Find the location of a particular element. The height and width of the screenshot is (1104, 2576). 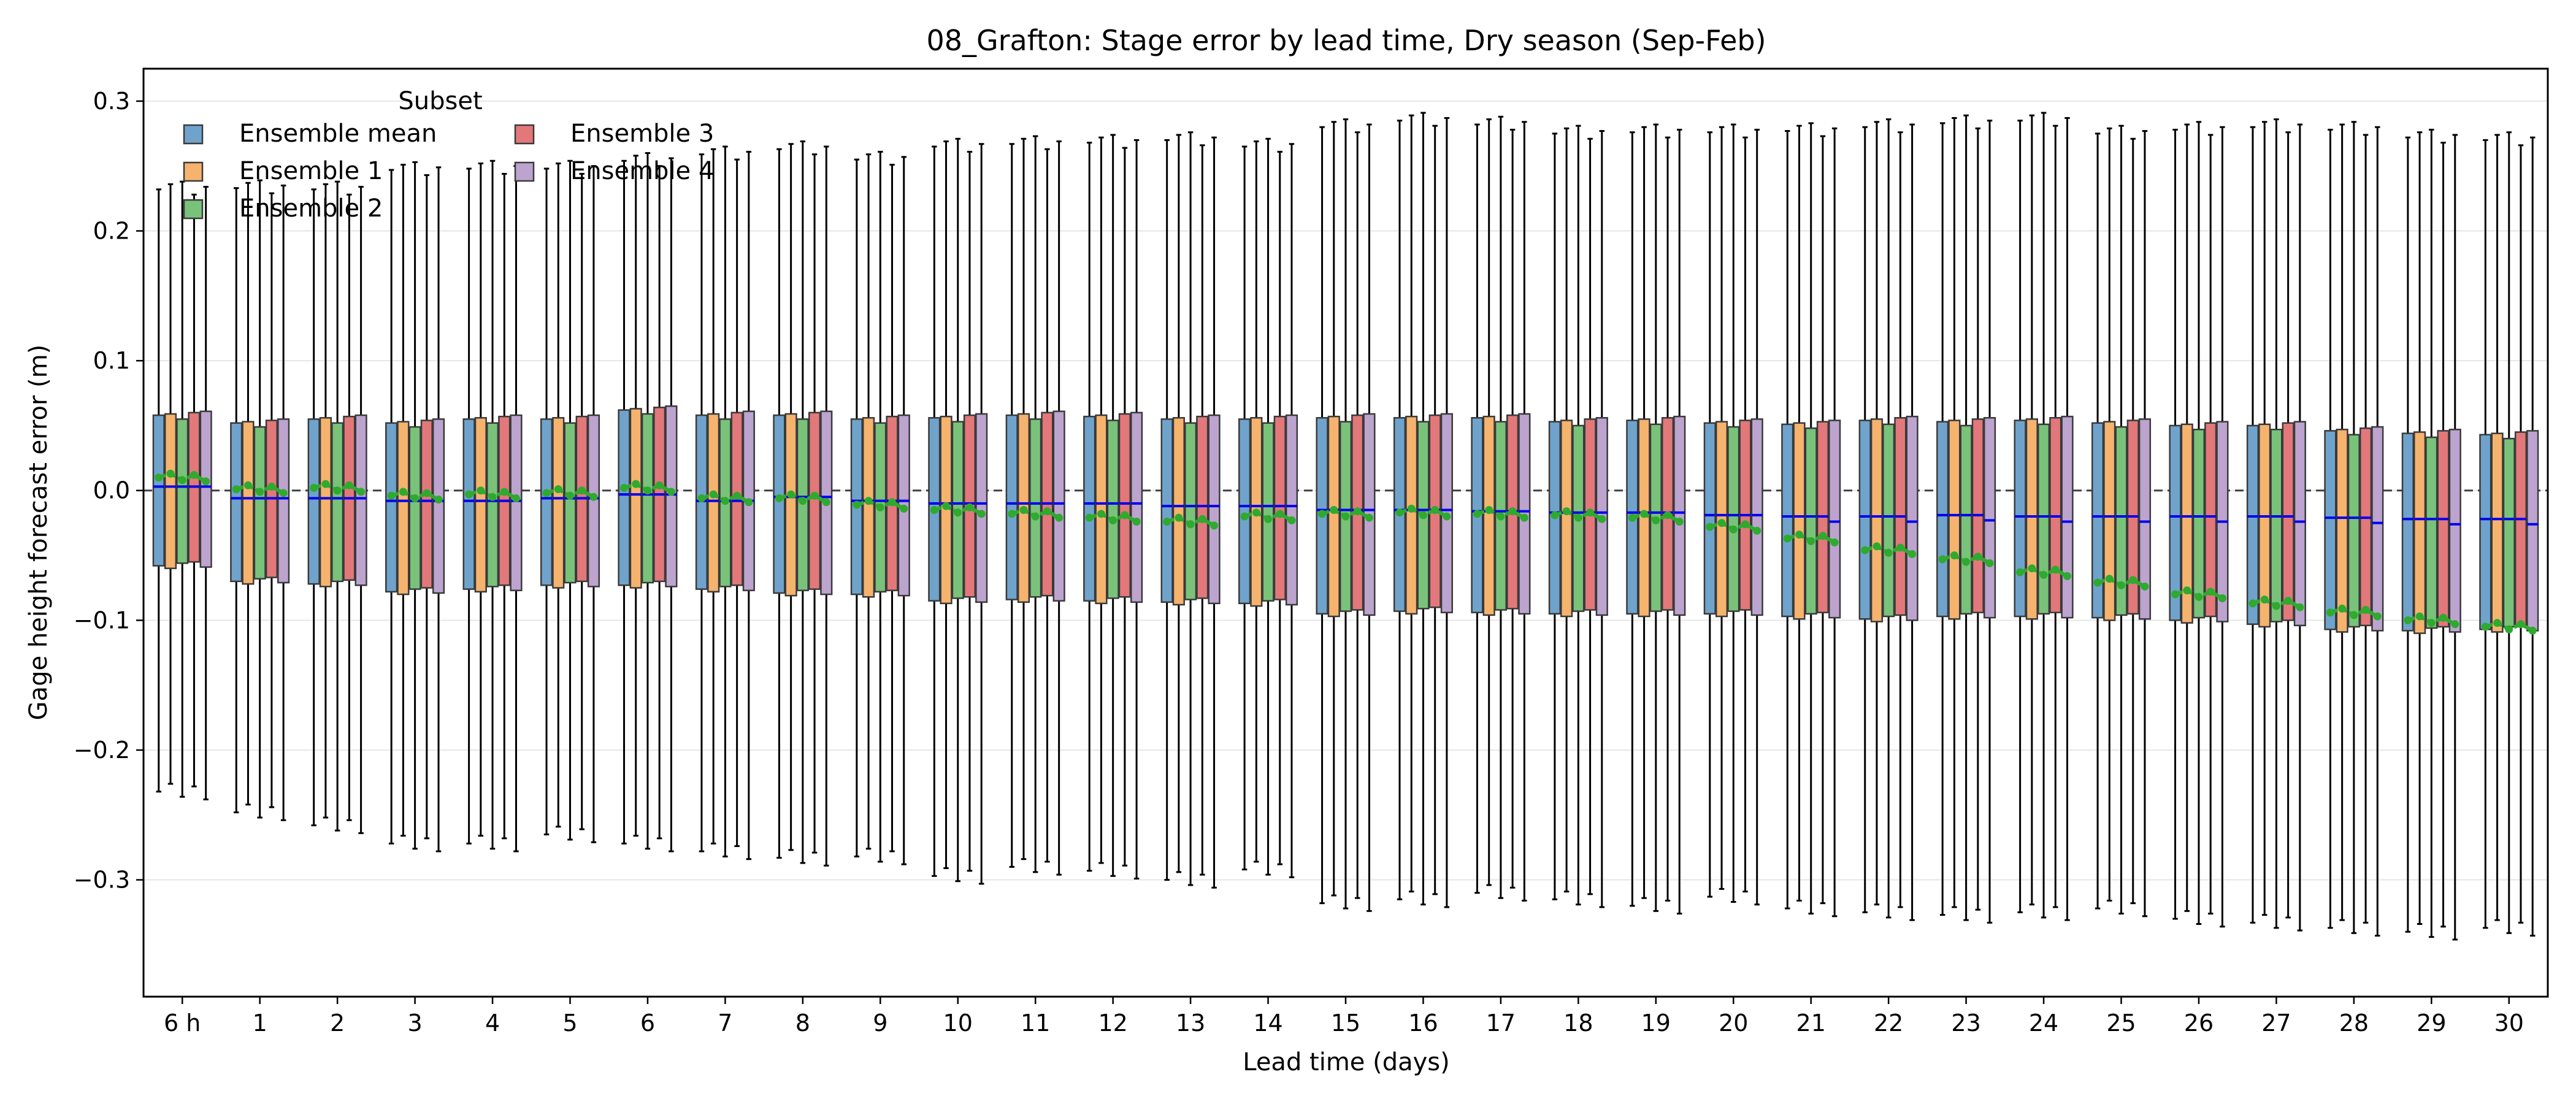

x-tick-label: 18 is located at coordinates (1578, 1023).